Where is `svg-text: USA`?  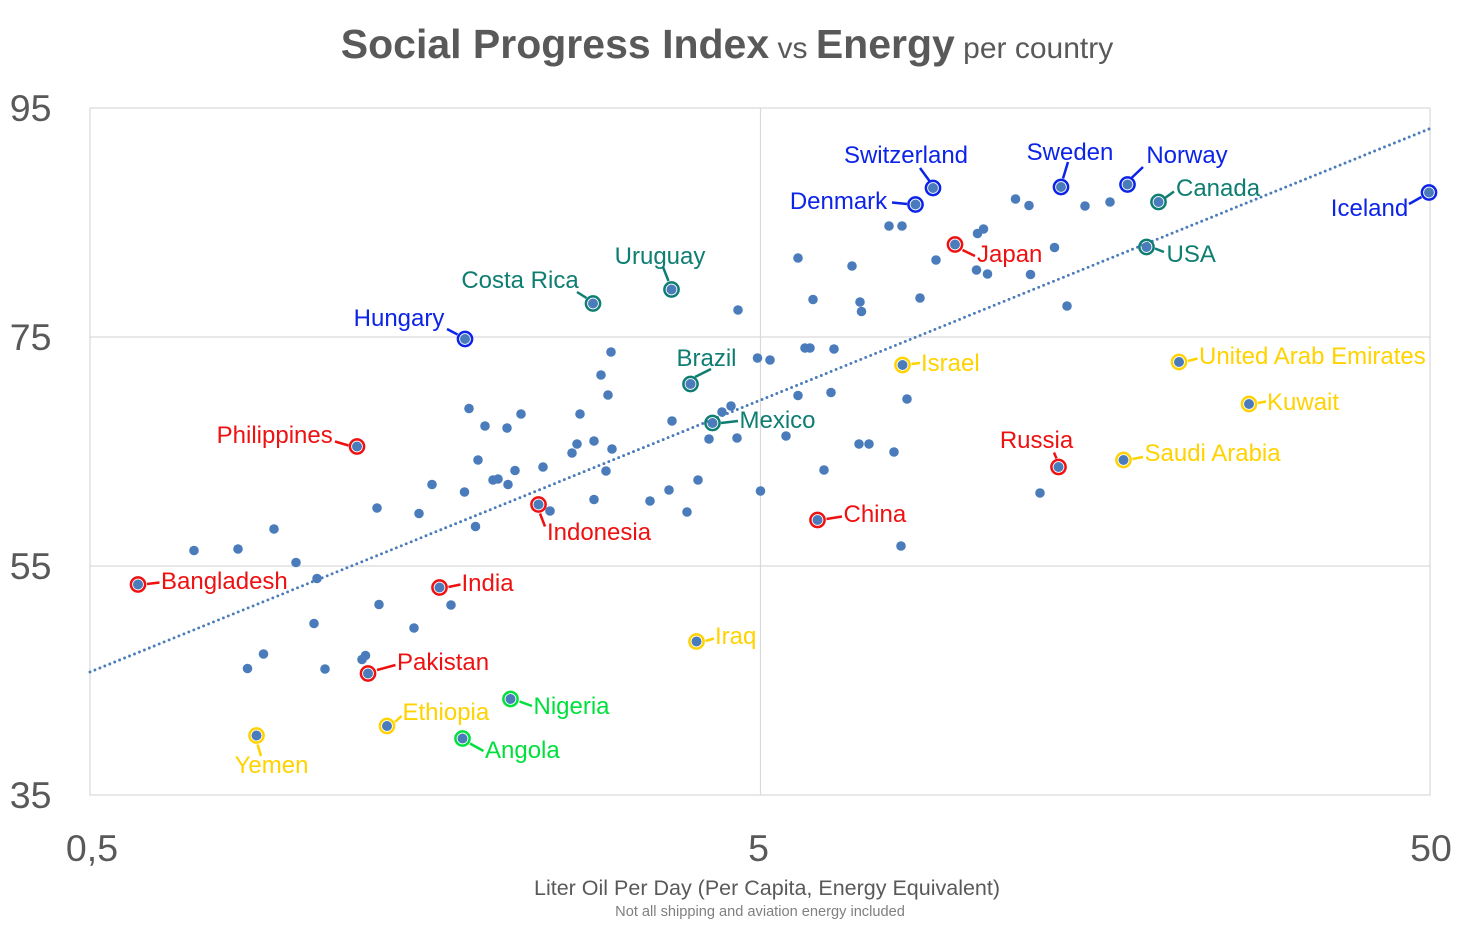 svg-text: USA is located at coordinates (1191, 254).